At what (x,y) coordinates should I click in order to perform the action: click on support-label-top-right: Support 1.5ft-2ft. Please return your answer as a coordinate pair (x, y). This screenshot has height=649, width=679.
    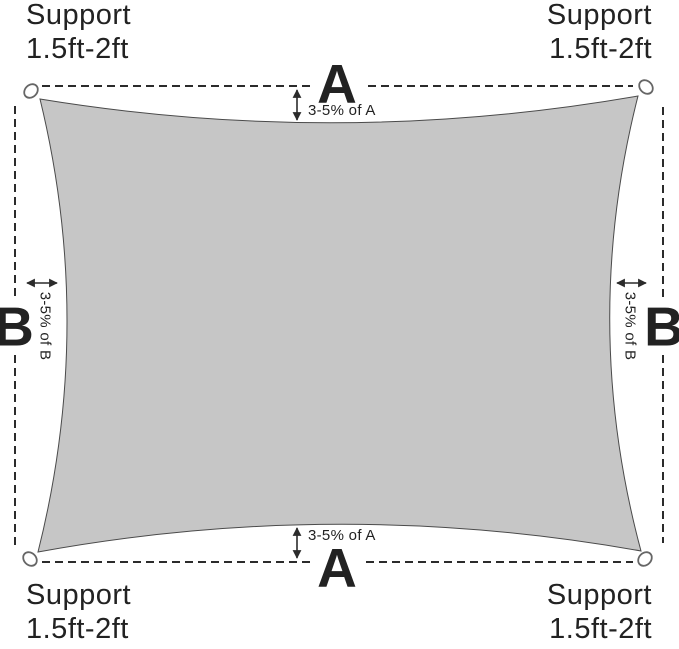
    Looking at the image, I should click on (599, 33).